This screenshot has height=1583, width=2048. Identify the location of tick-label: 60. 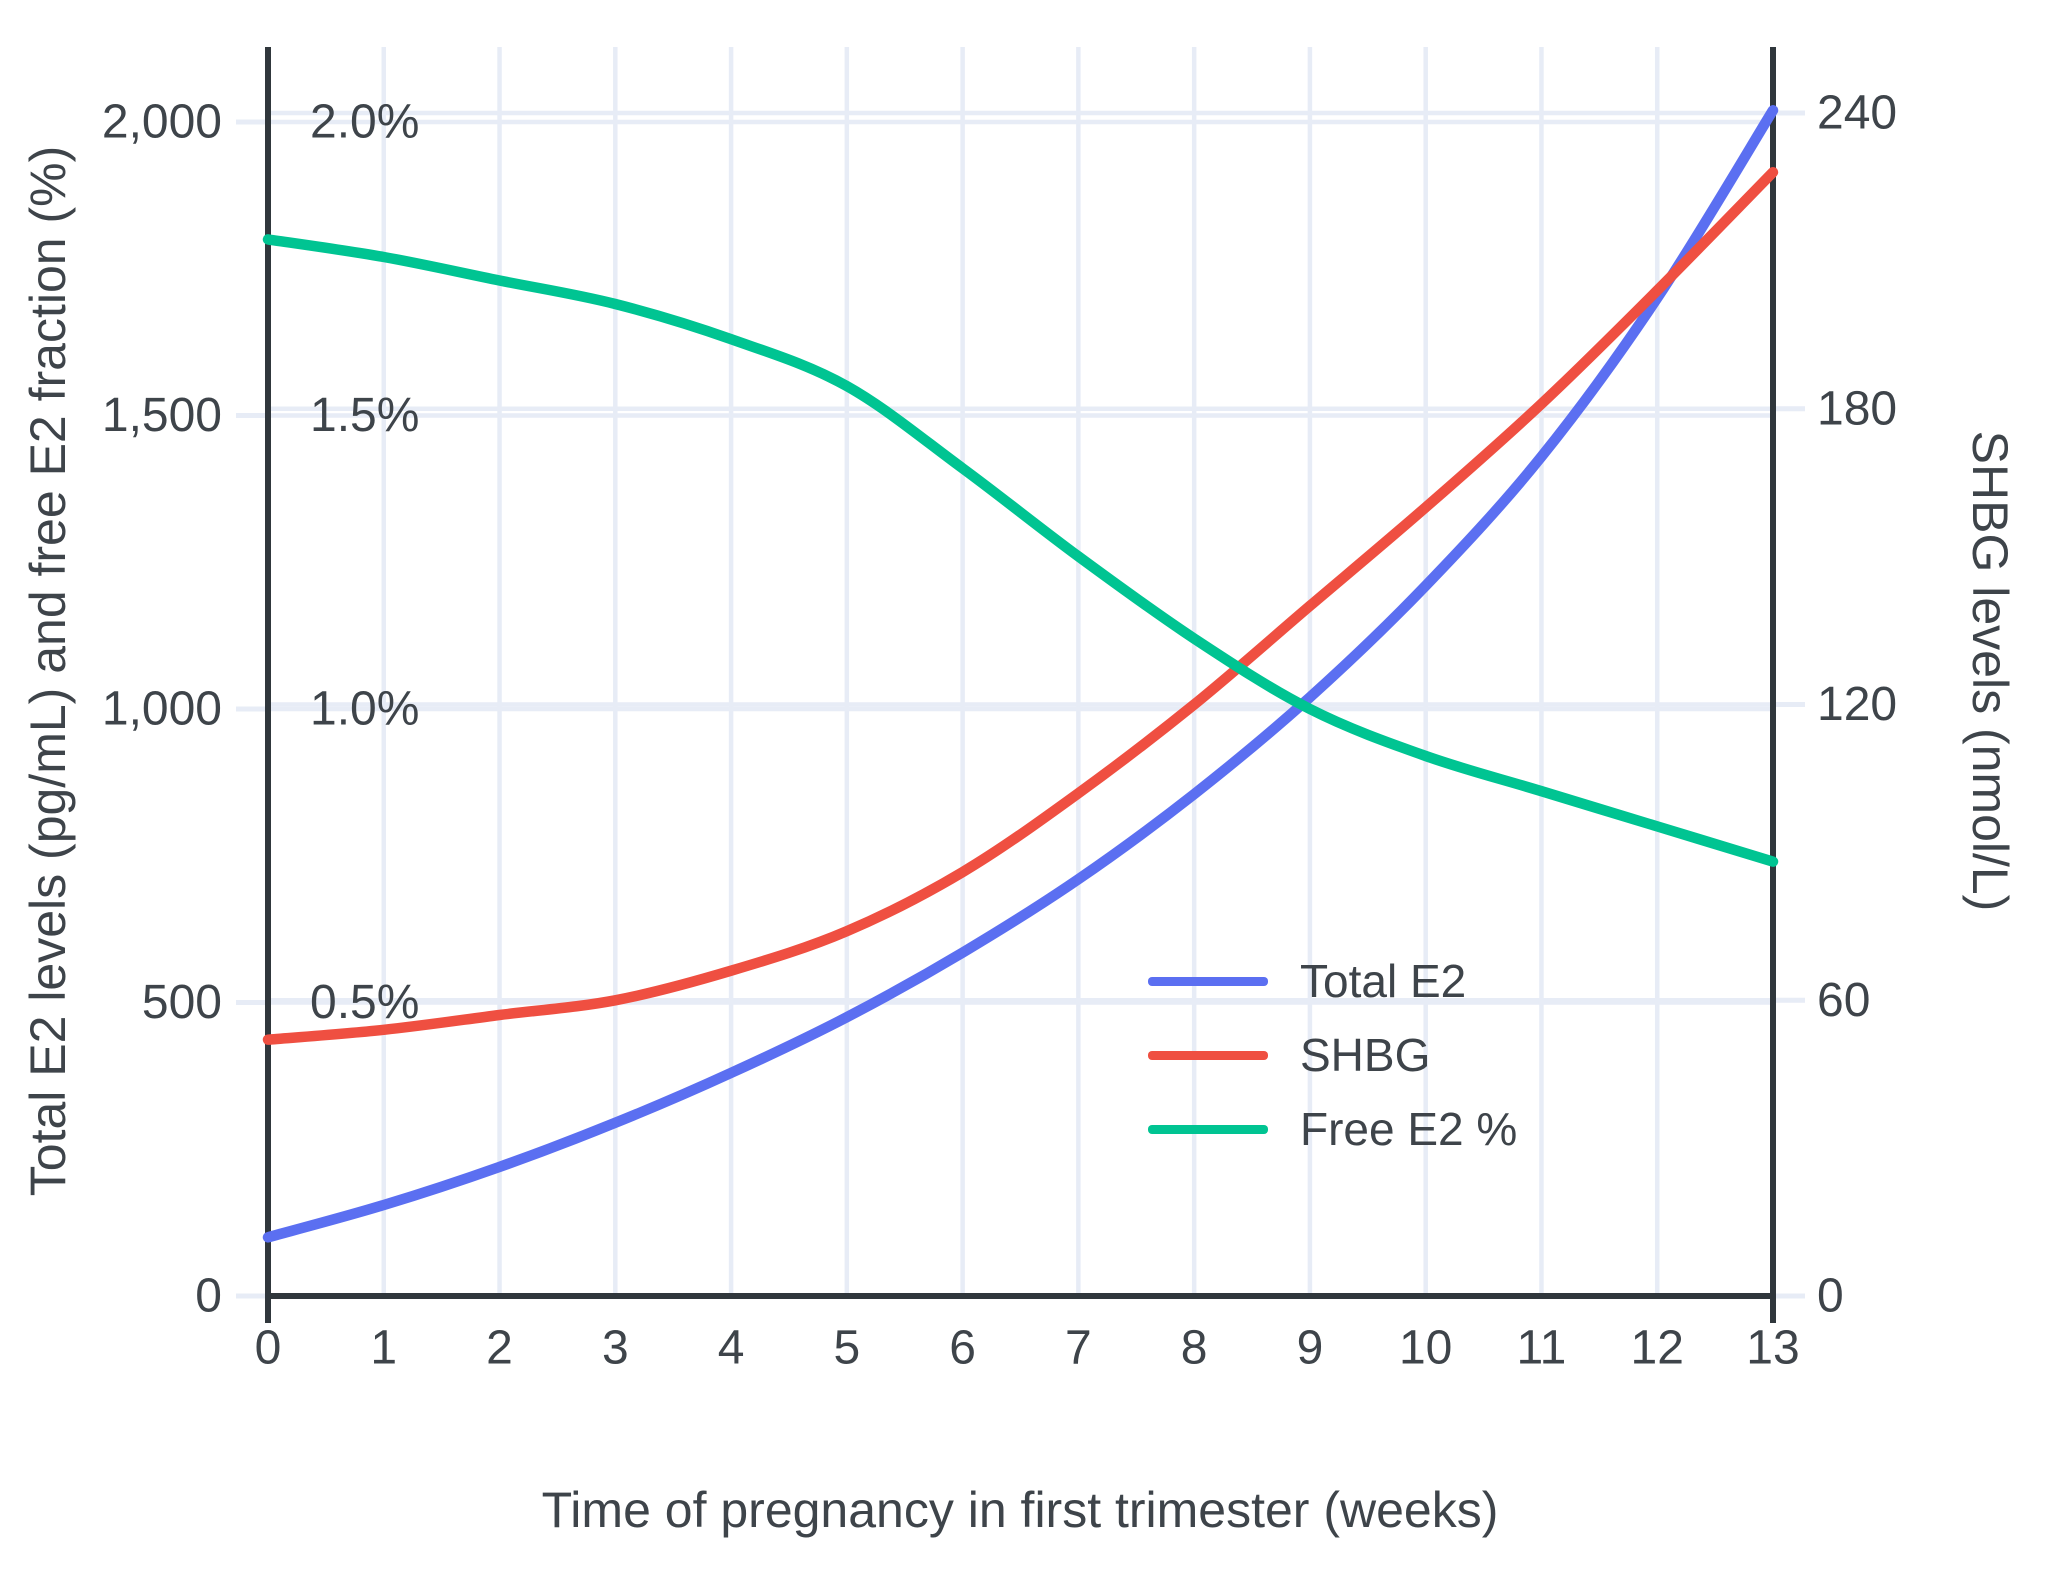
(1843, 1000).